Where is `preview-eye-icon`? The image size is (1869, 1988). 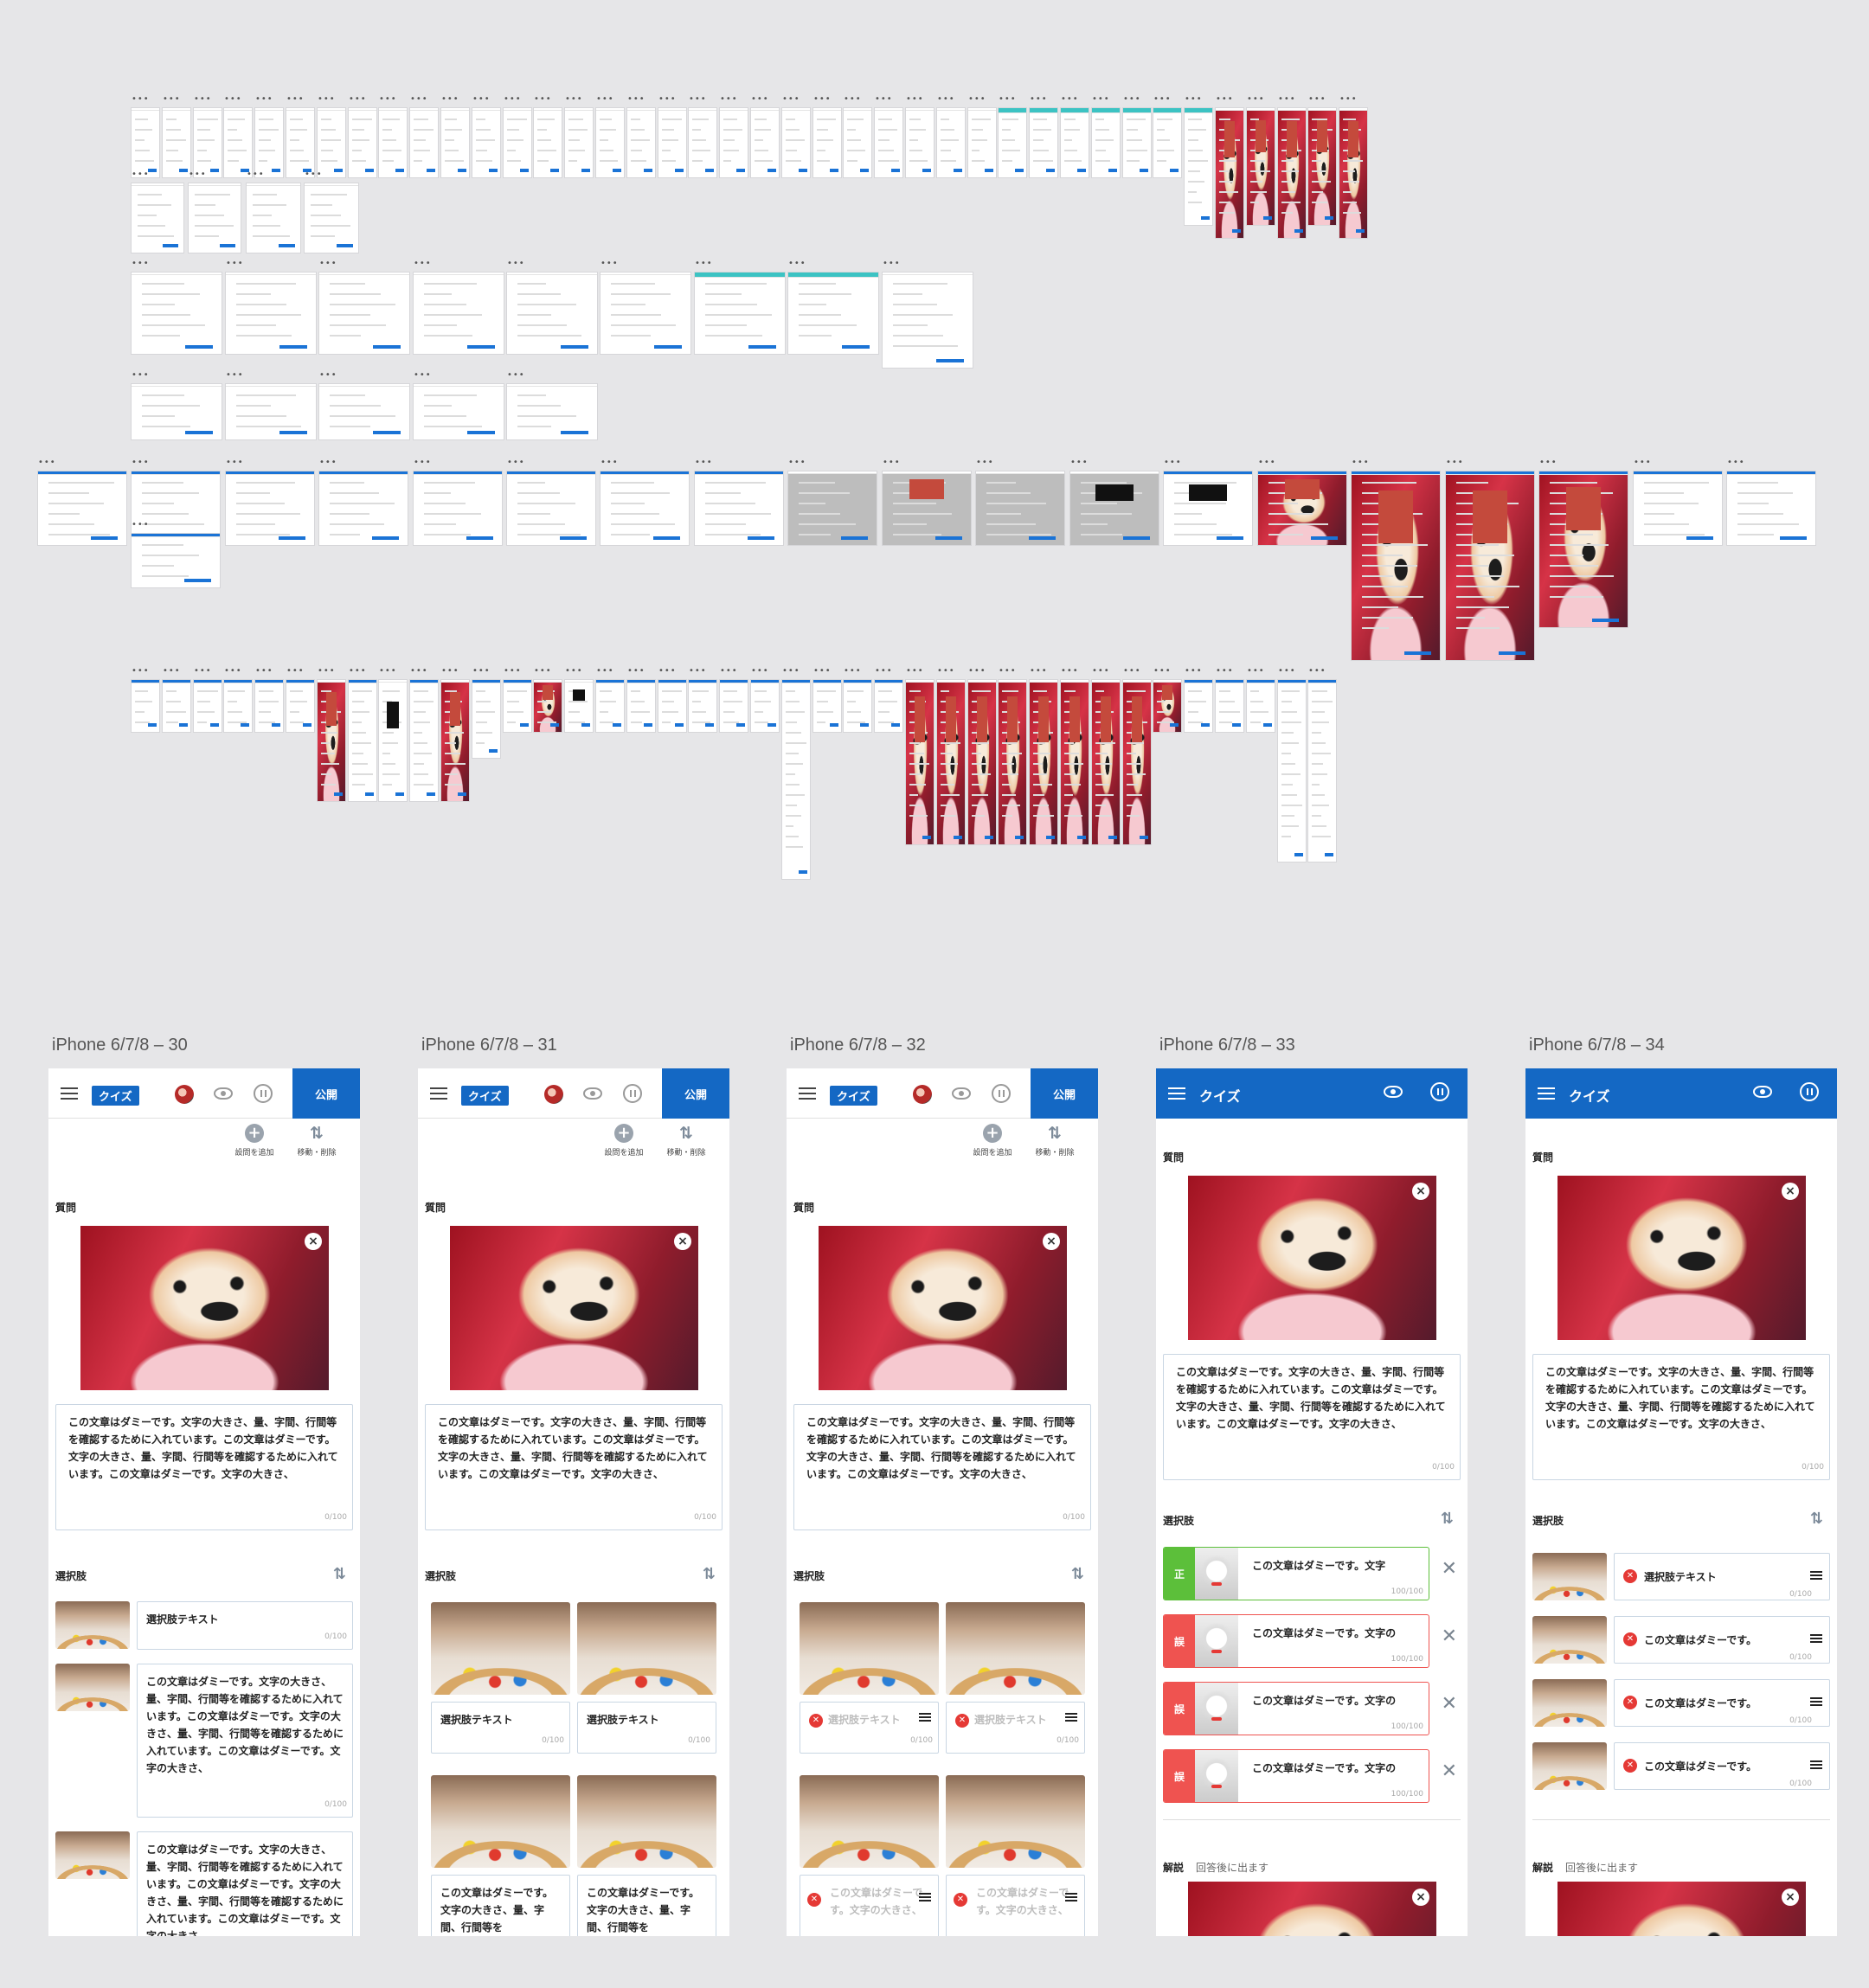
preview-eye-icon is located at coordinates (962, 1093).